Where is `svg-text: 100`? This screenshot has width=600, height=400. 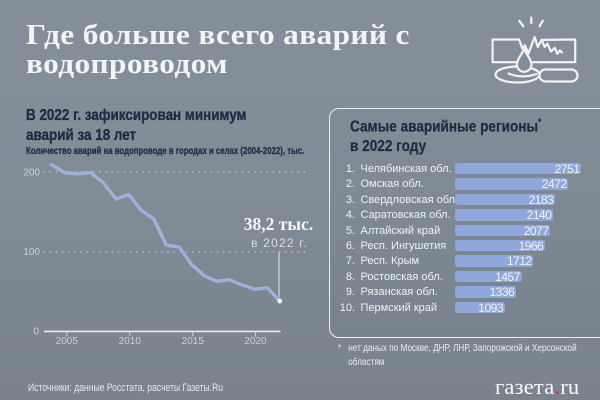
svg-text: 100 is located at coordinates (31, 252).